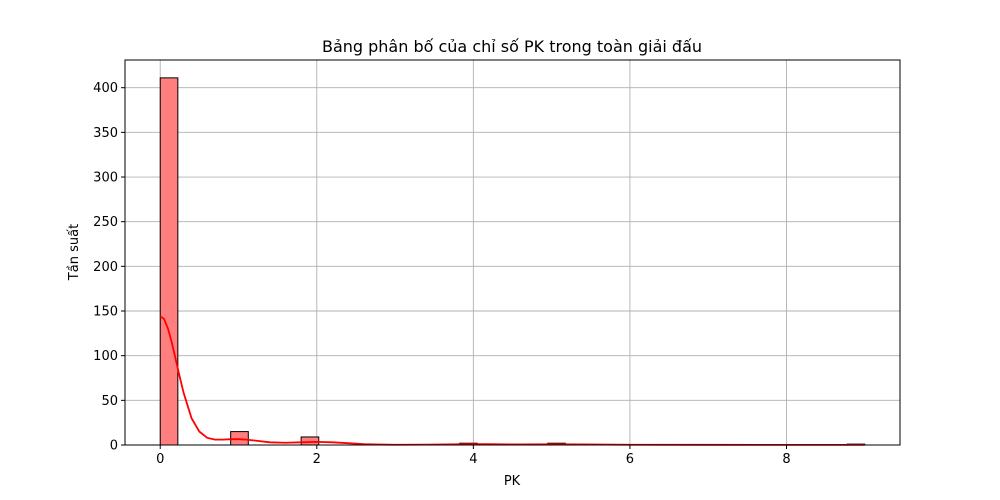 This screenshot has height=500, width=1000. What do you see at coordinates (74, 252) in the screenshot?
I see `y-axis-label: Tần suất` at bounding box center [74, 252].